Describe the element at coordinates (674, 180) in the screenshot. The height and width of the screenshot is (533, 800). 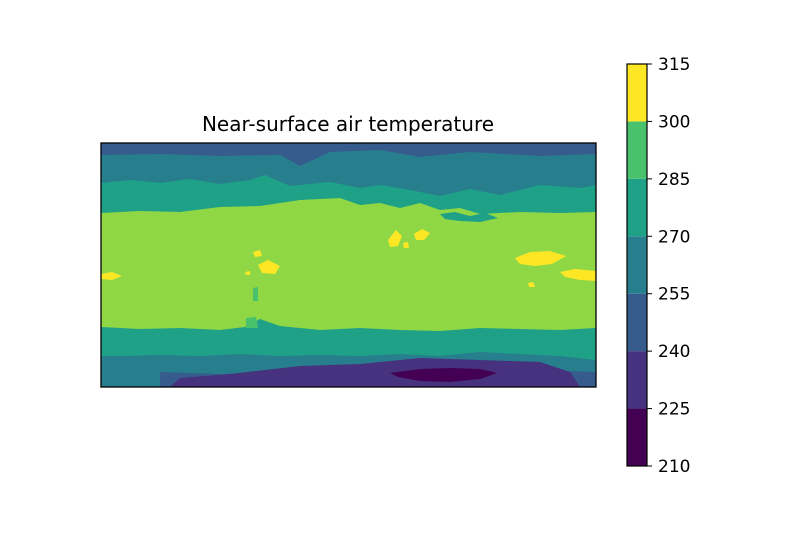
I see `colorbar-tick-label: 285` at that location.